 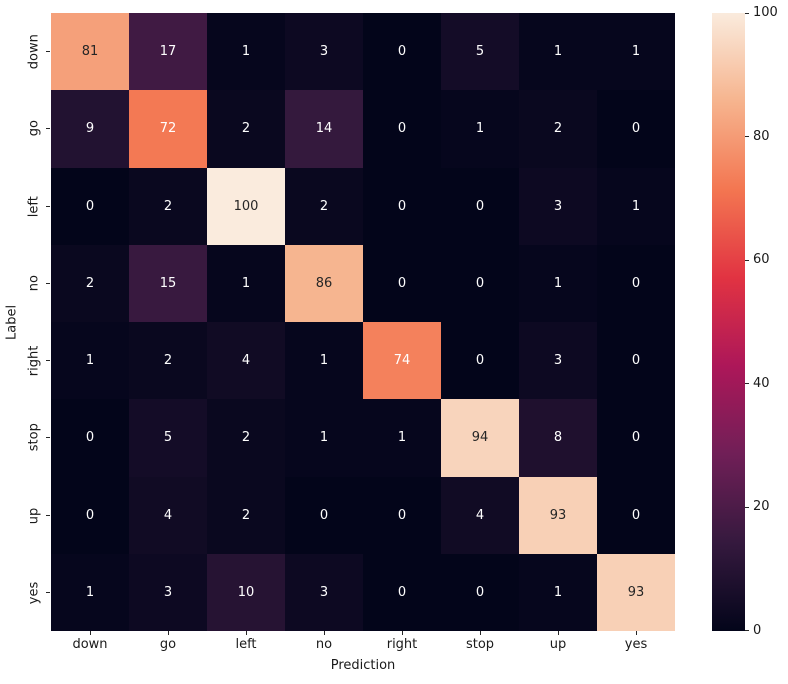 I want to click on heatmap-cell: 86, so click(x=324, y=283).